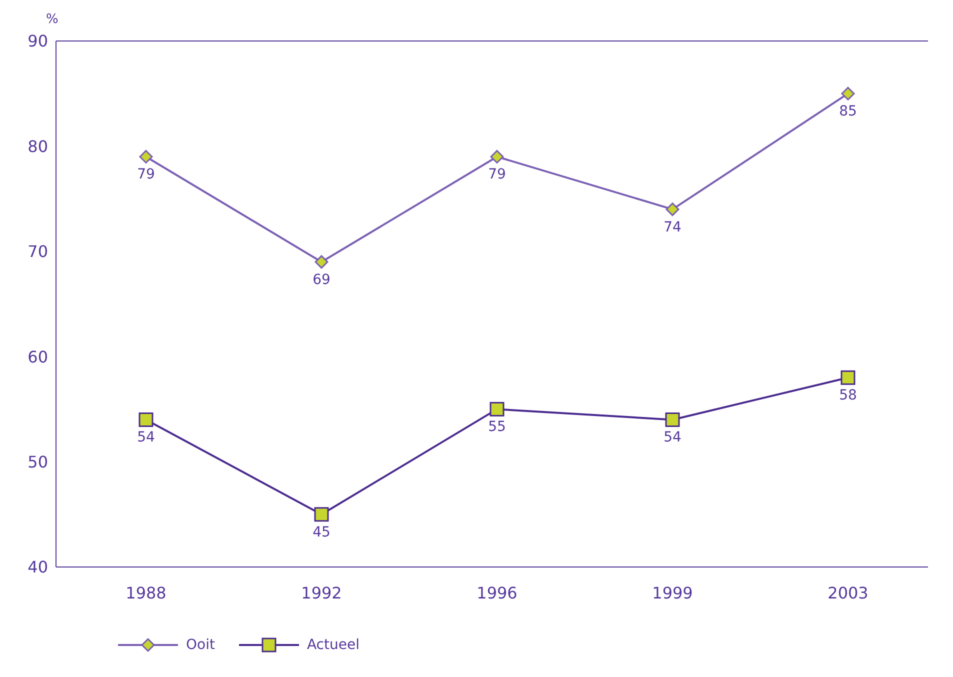 Image resolution: width=953 pixels, height=677 pixels. I want to click on y-tick-label: 40, so click(38, 567).